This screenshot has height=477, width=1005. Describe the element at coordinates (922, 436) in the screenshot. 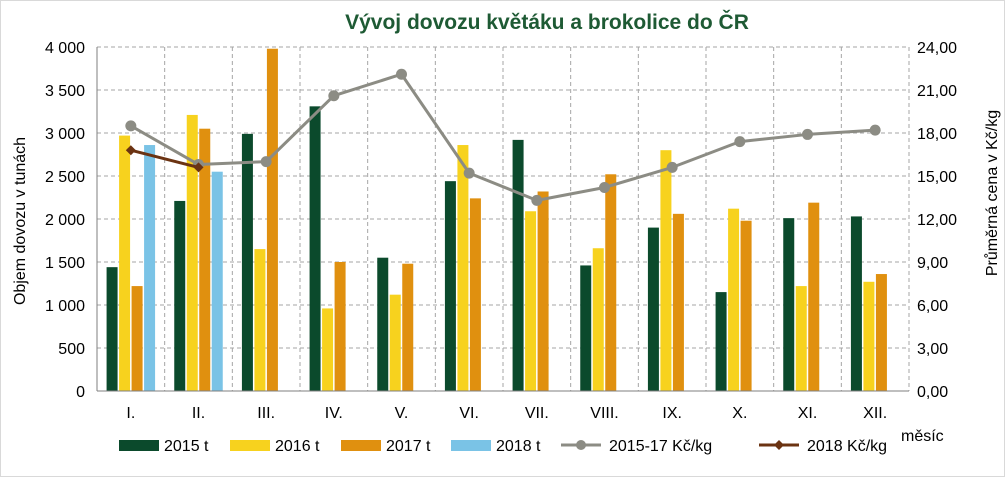

I see `x-axis-label: měsíc` at that location.